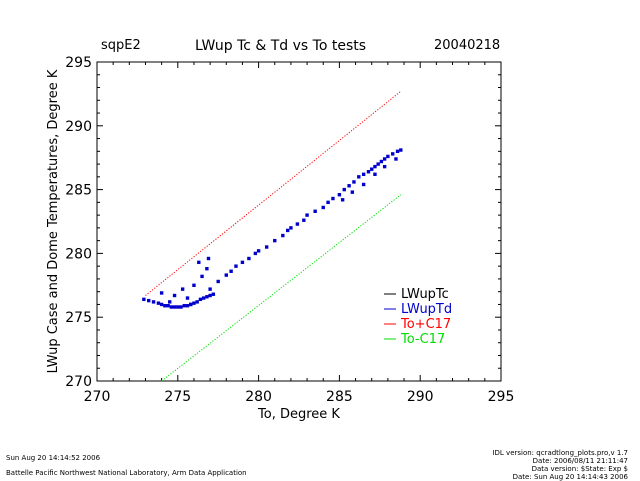  What do you see at coordinates (281, 46) in the screenshot?
I see `chart-title: LWup Tc & Td vs To tests` at bounding box center [281, 46].